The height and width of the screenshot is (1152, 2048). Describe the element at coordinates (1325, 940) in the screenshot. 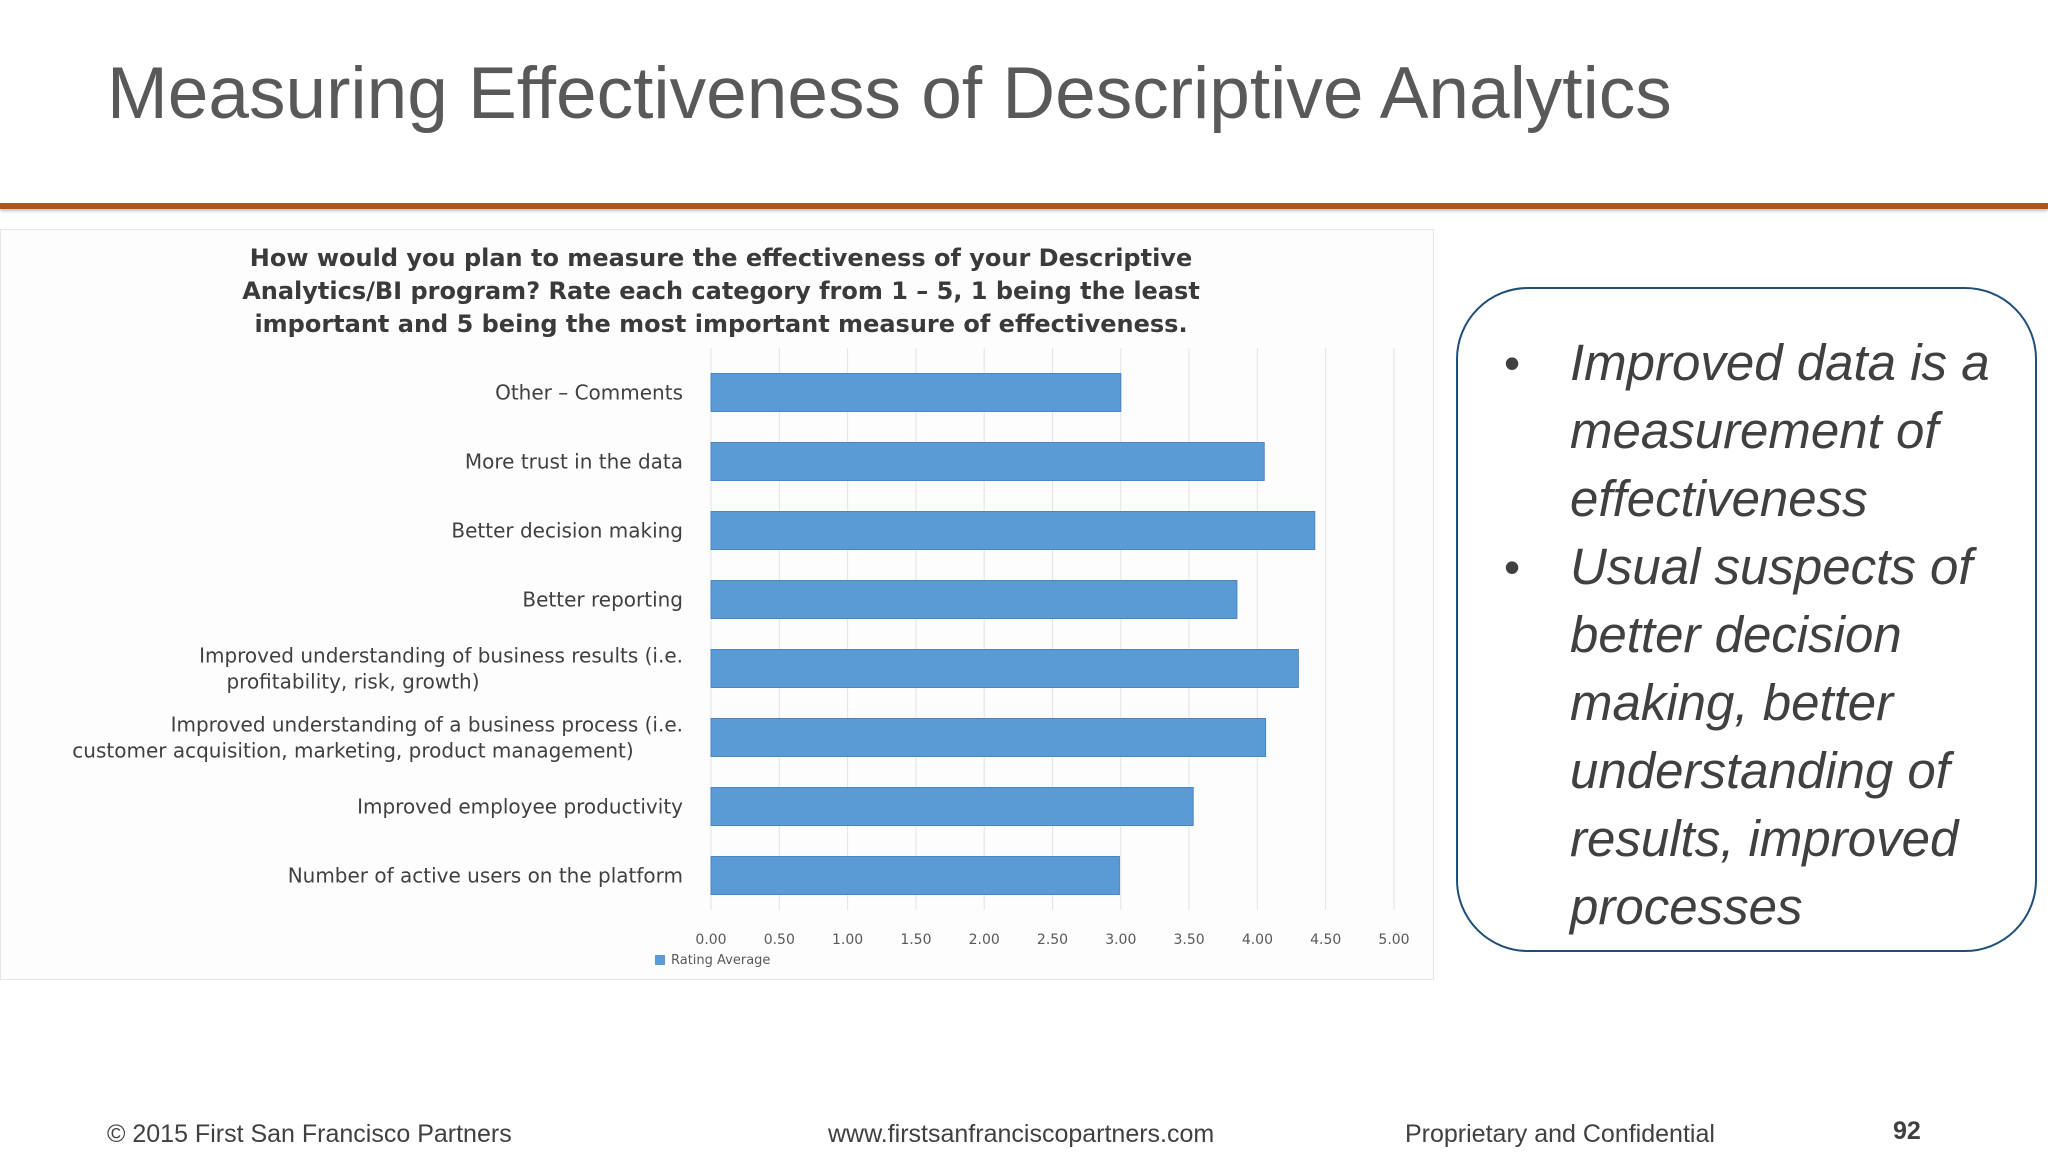

I see `x-tick-label: 4.50` at that location.